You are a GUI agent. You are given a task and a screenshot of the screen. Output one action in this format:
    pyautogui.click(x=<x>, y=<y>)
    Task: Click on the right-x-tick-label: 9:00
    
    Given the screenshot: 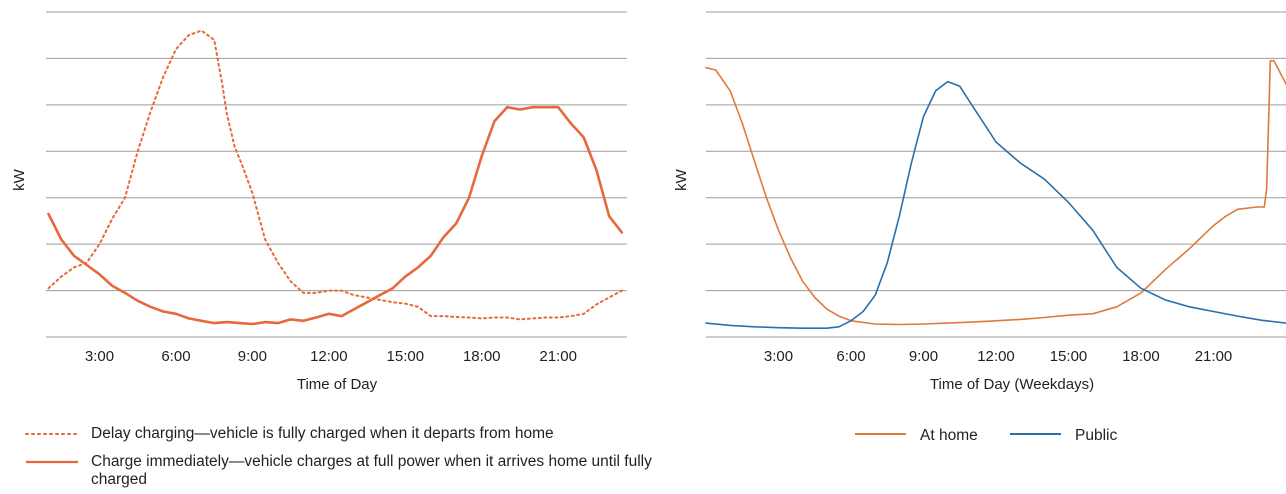 What is the action you would take?
    pyautogui.click(x=923, y=356)
    